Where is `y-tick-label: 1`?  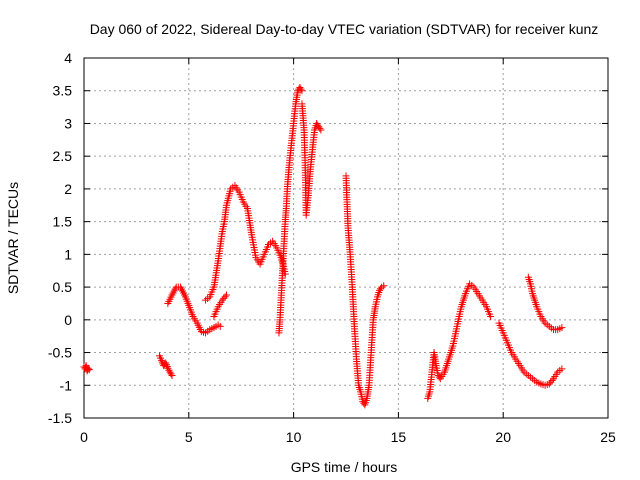 y-tick-label: 1 is located at coordinates (68, 254).